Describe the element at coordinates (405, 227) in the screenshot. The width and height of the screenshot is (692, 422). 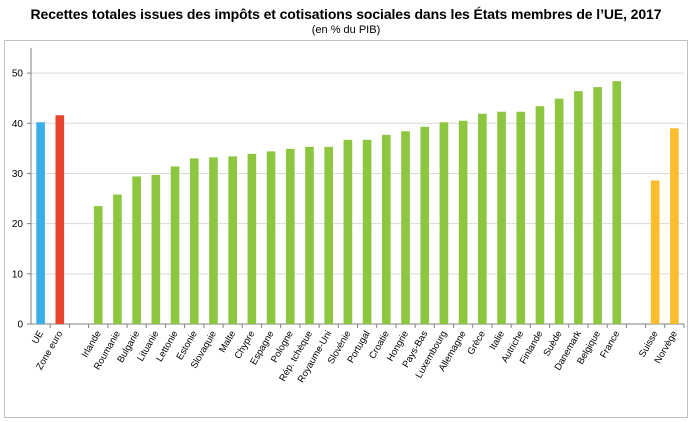
I see `bar-hongrie` at that location.